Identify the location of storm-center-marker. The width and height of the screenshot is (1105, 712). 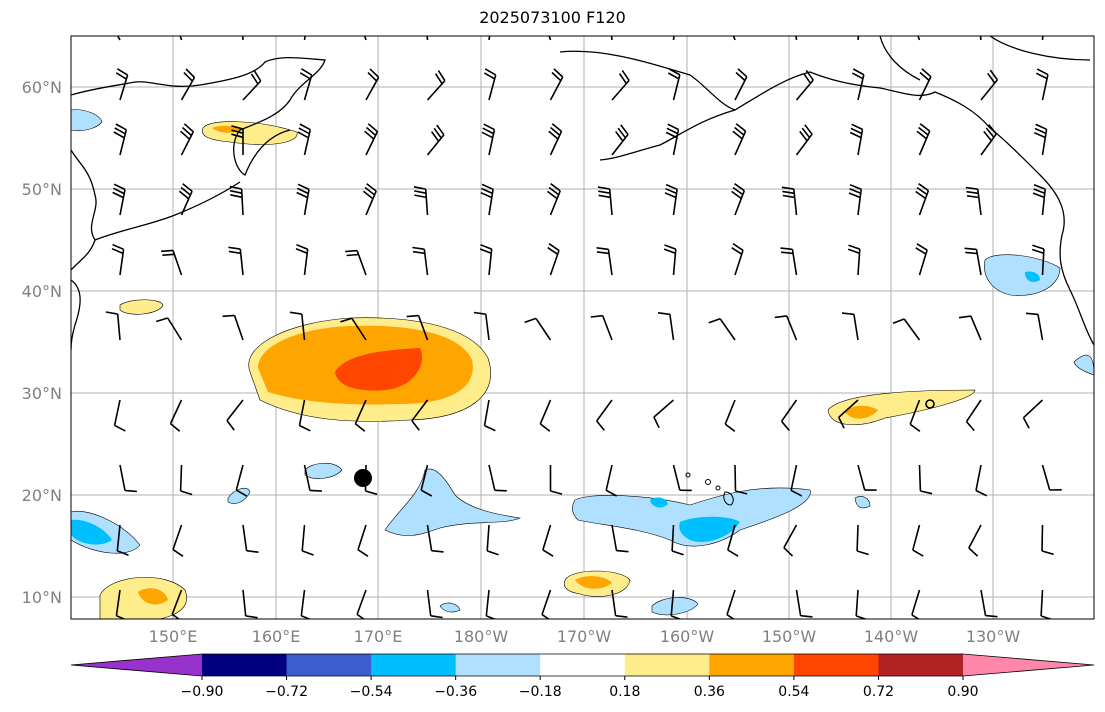
(363, 478).